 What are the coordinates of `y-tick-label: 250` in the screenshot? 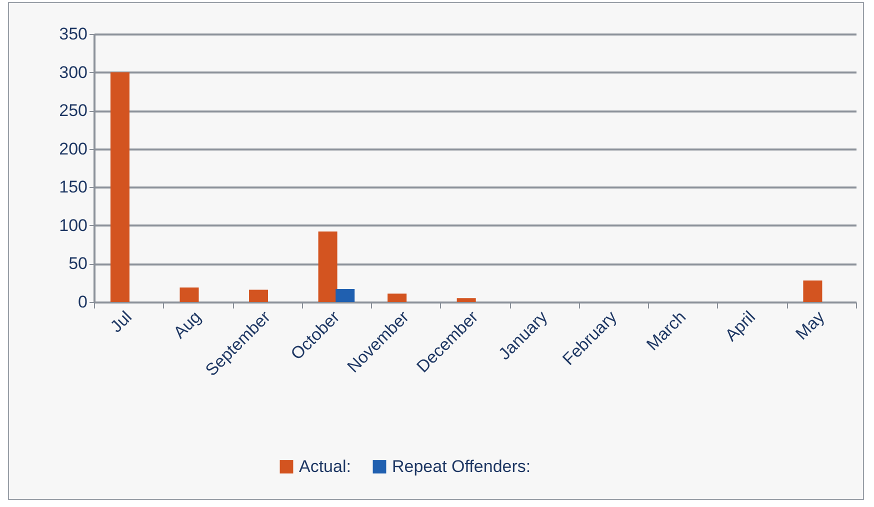 It's located at (73, 110).